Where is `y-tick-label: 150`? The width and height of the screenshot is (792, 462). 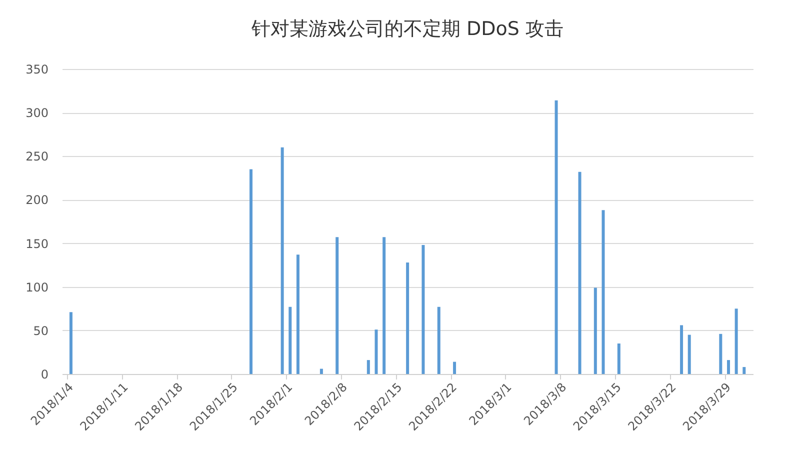
y-tick-label: 150 is located at coordinates (37, 243).